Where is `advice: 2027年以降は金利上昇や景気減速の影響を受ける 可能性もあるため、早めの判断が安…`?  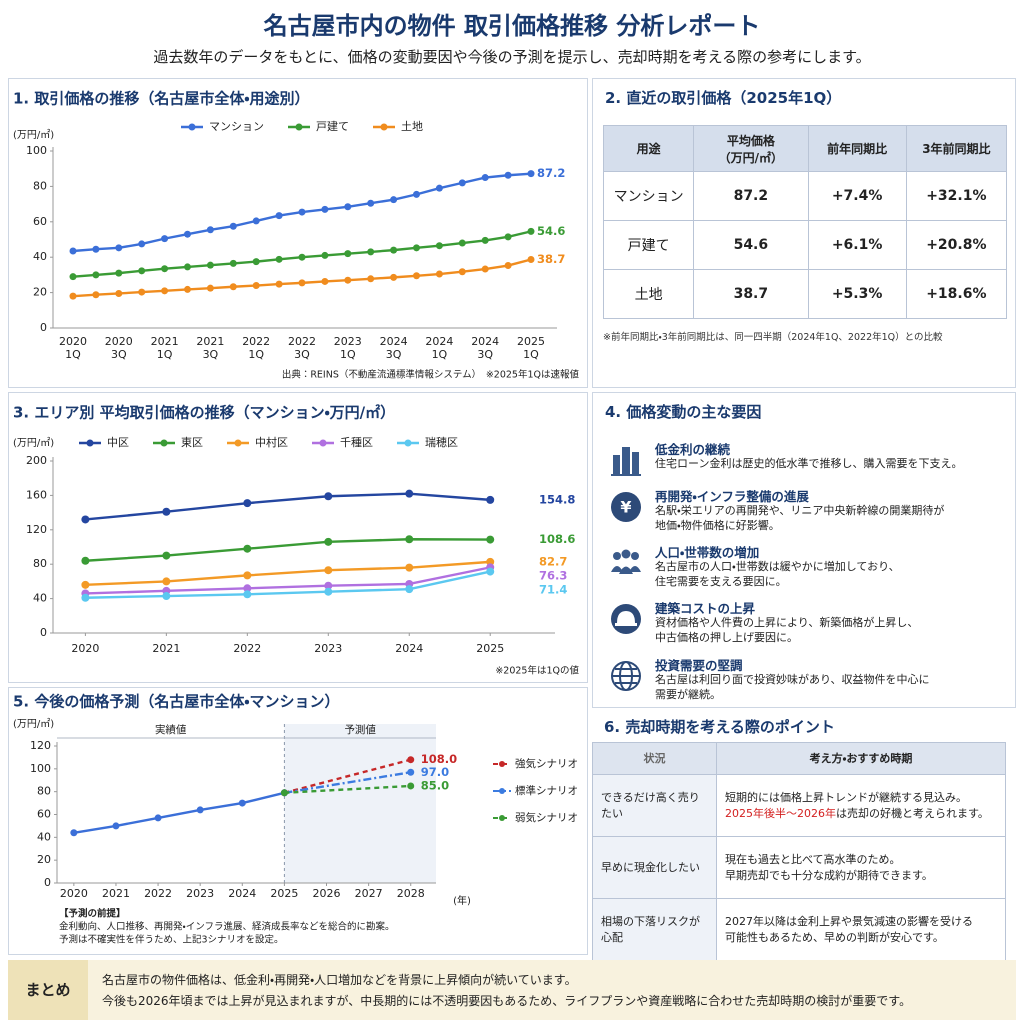 advice: 2027年以降は金利上昇や景気減速の影響を受ける 可能性もあるため、早めの判断が安… is located at coordinates (861, 929).